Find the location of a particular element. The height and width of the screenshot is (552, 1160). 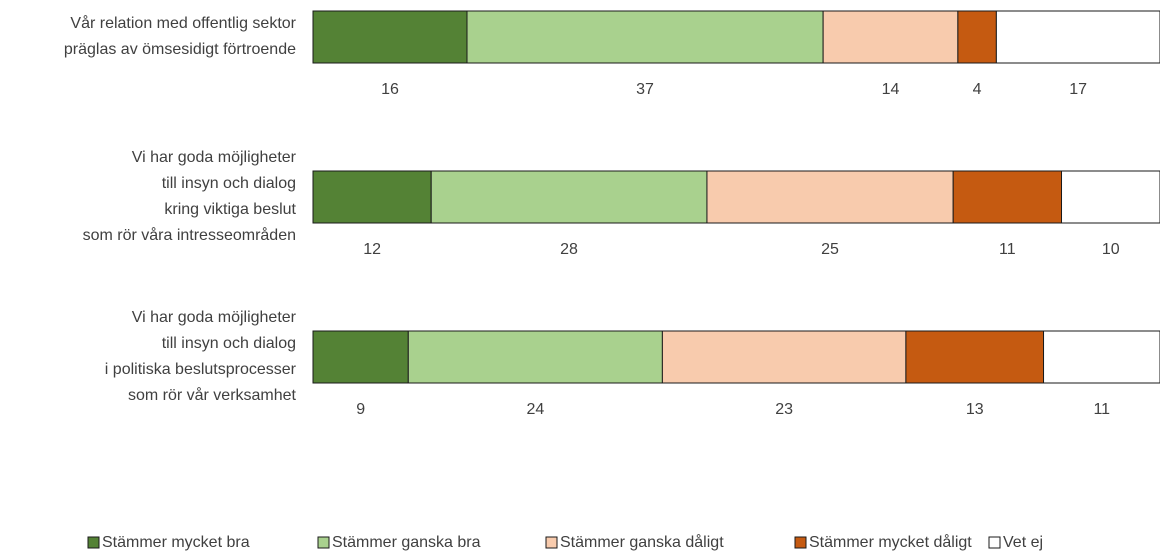

value-label: 4 is located at coordinates (977, 89).